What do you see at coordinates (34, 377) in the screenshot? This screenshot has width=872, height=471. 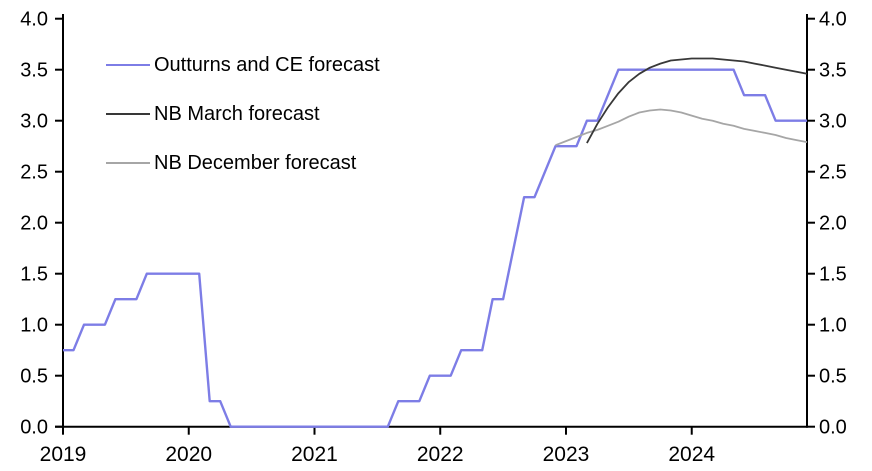 I see `y-axis-tick-label-left: 0.5` at bounding box center [34, 377].